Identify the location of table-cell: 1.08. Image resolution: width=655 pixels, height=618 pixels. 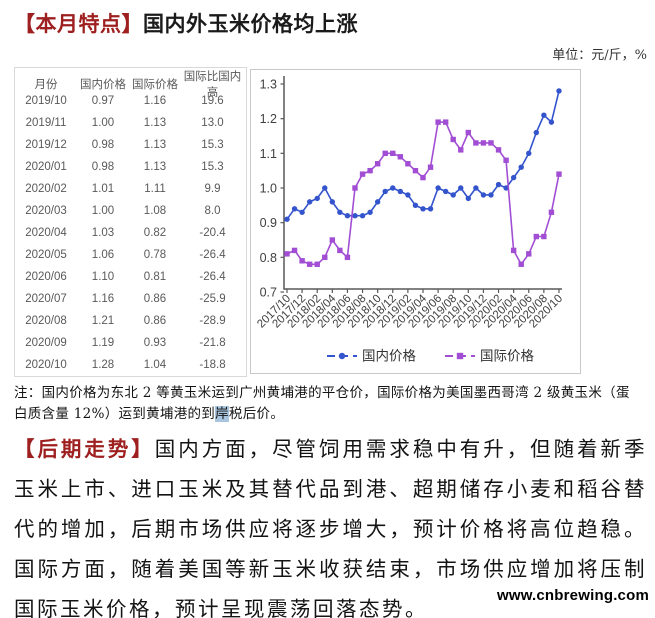
(155, 211).